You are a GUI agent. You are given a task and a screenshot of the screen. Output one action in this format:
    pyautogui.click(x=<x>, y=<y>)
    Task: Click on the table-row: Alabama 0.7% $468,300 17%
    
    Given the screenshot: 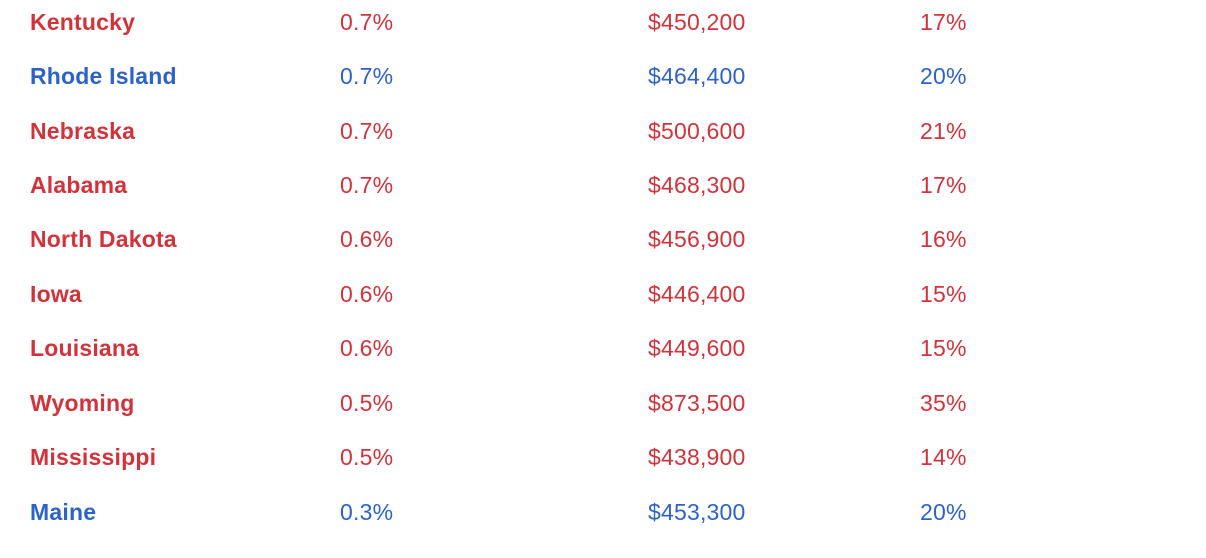 What is the action you would take?
    pyautogui.click(x=603, y=185)
    